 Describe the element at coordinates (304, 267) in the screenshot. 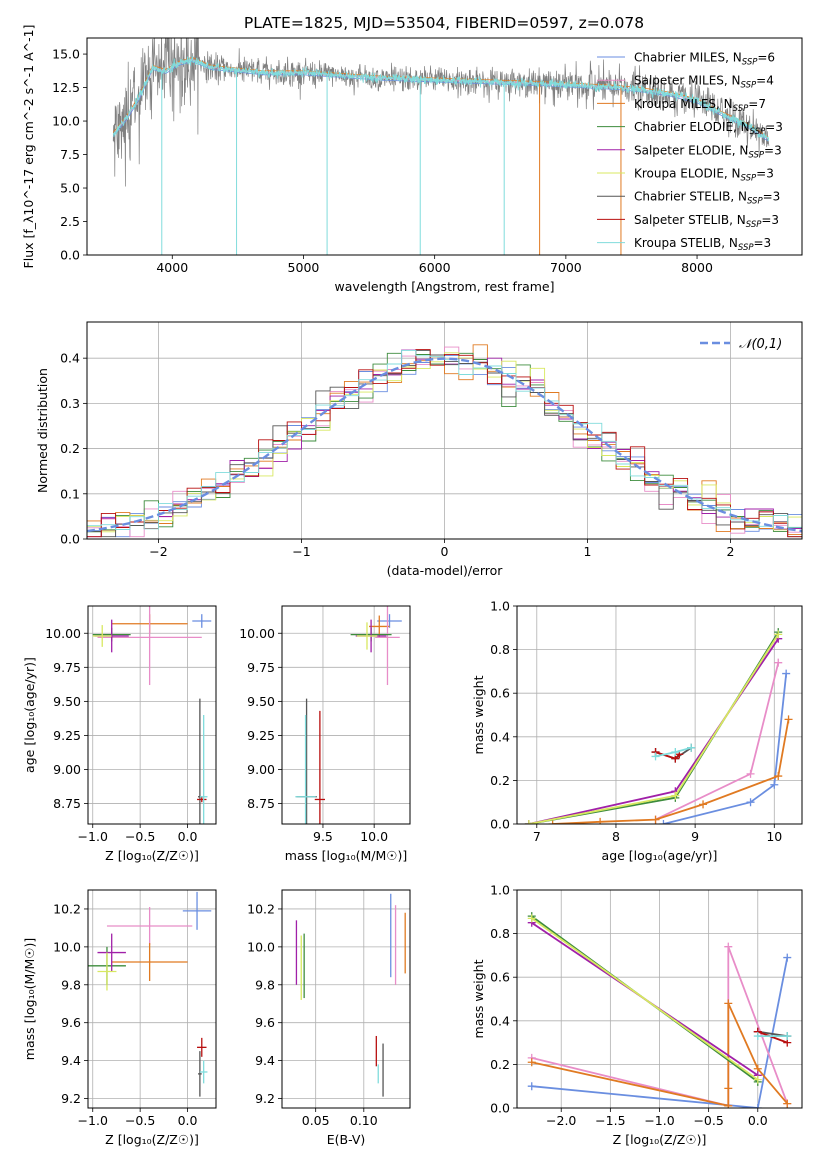

I see `x-tick-label: 5000` at that location.